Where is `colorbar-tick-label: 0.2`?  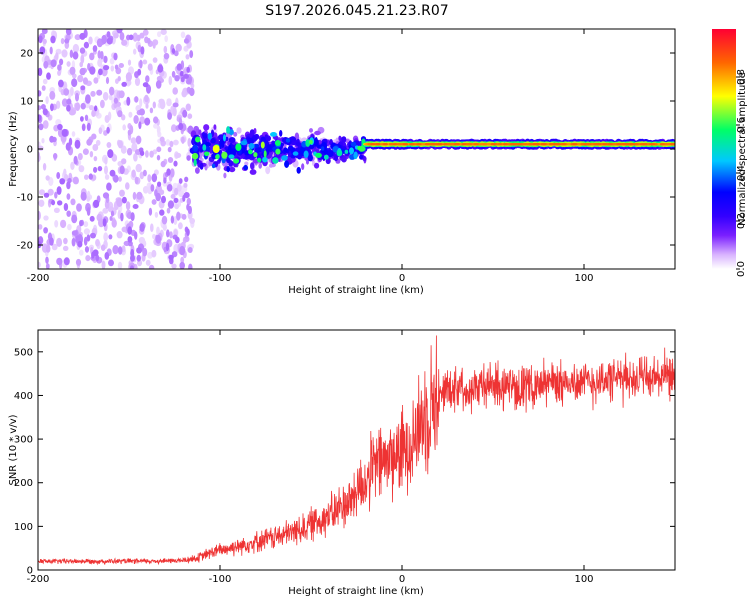
colorbar-tick-label: 0.2 is located at coordinates (741, 221).